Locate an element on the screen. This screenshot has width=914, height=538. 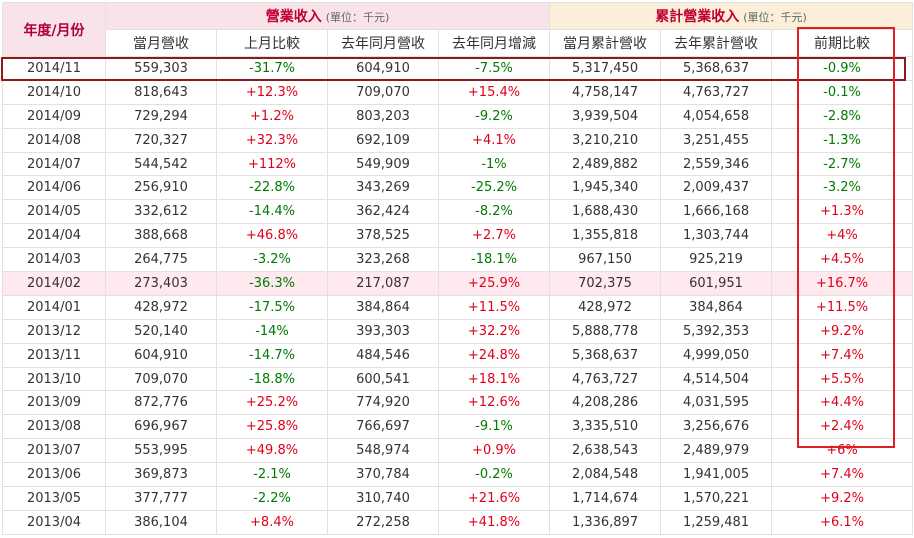
yoy-cell: +4.1% is located at coordinates (494, 140).